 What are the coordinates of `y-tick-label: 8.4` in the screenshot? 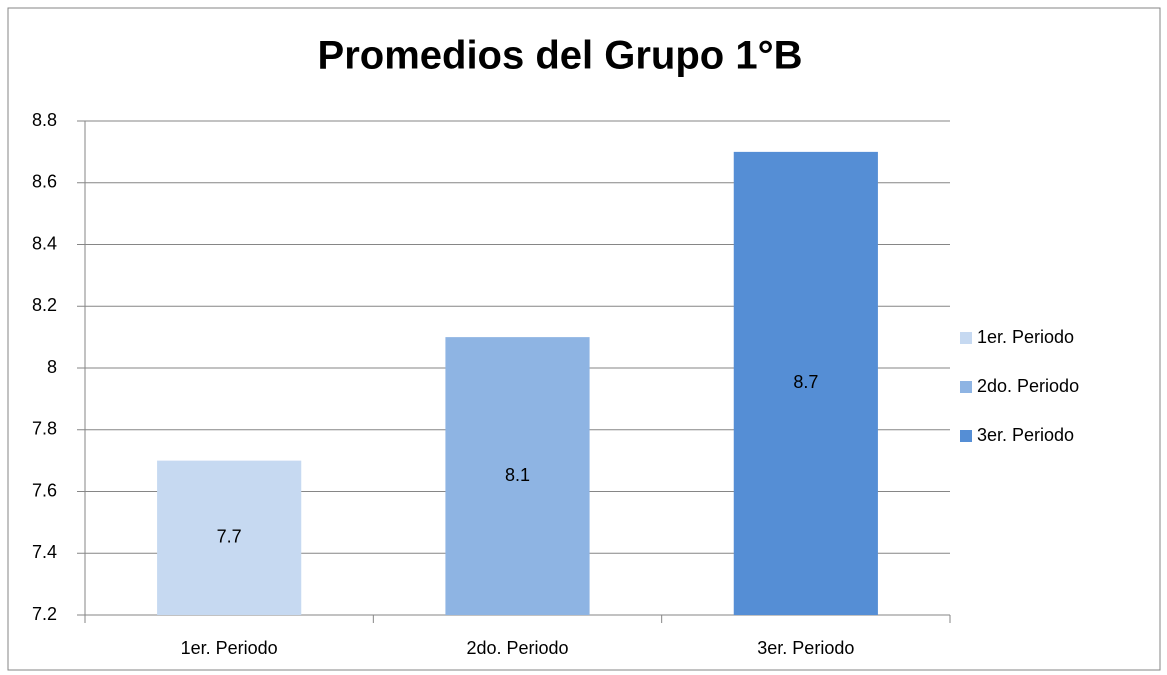 It's located at (44, 243).